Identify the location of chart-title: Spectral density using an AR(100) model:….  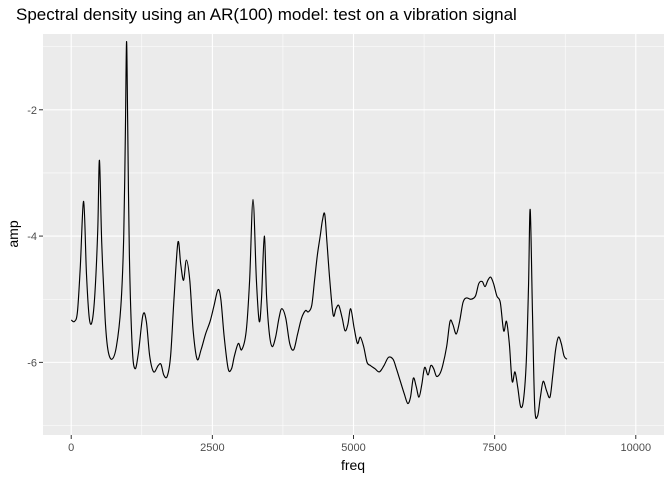
(266, 14).